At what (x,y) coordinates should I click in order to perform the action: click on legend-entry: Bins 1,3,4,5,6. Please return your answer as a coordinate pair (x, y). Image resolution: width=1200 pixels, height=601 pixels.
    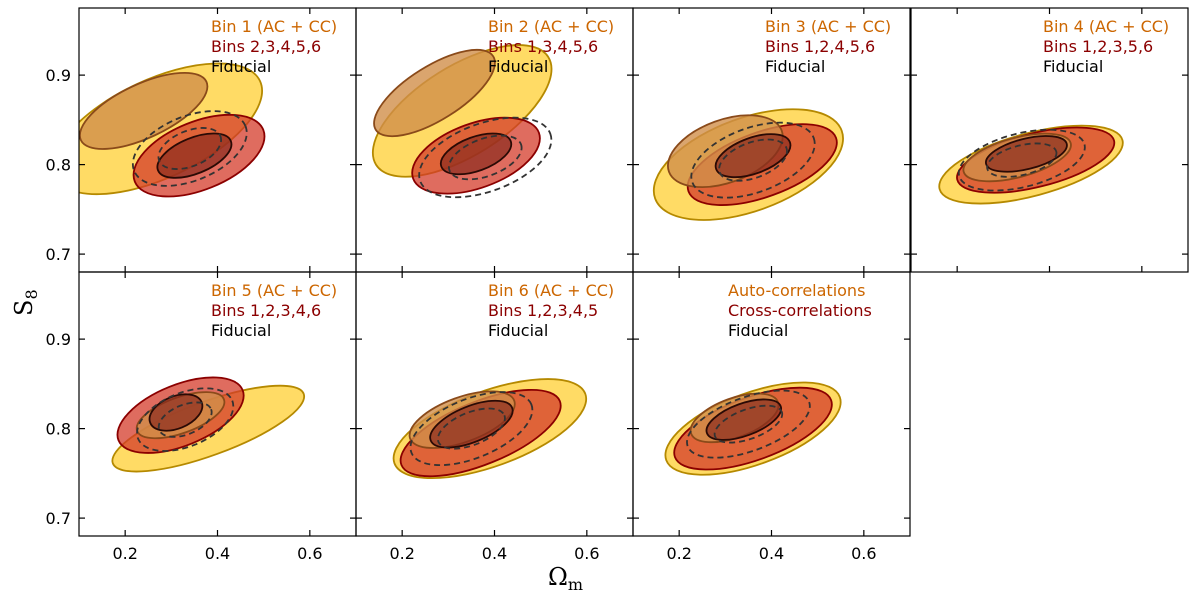
    Looking at the image, I should click on (543, 46).